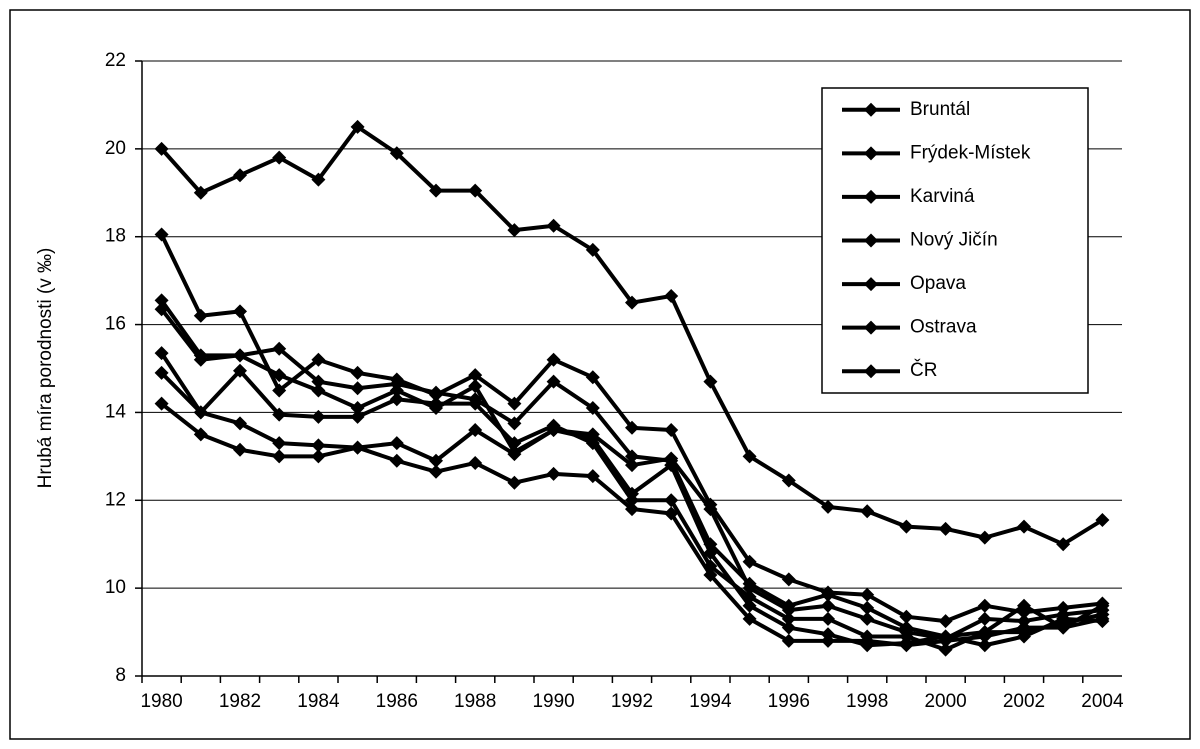  I want to click on y-tick-label: 16, so click(115, 324).